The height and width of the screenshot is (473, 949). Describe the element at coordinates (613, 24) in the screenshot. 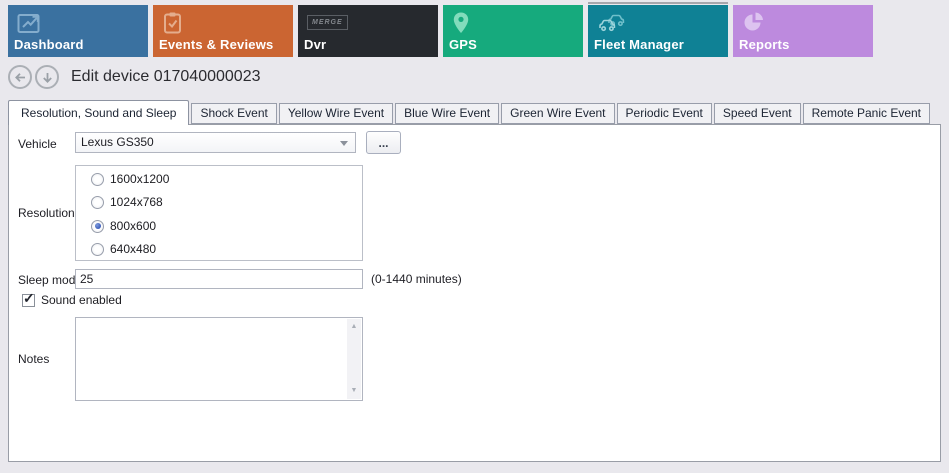

I see `fleet-cars-icon` at that location.